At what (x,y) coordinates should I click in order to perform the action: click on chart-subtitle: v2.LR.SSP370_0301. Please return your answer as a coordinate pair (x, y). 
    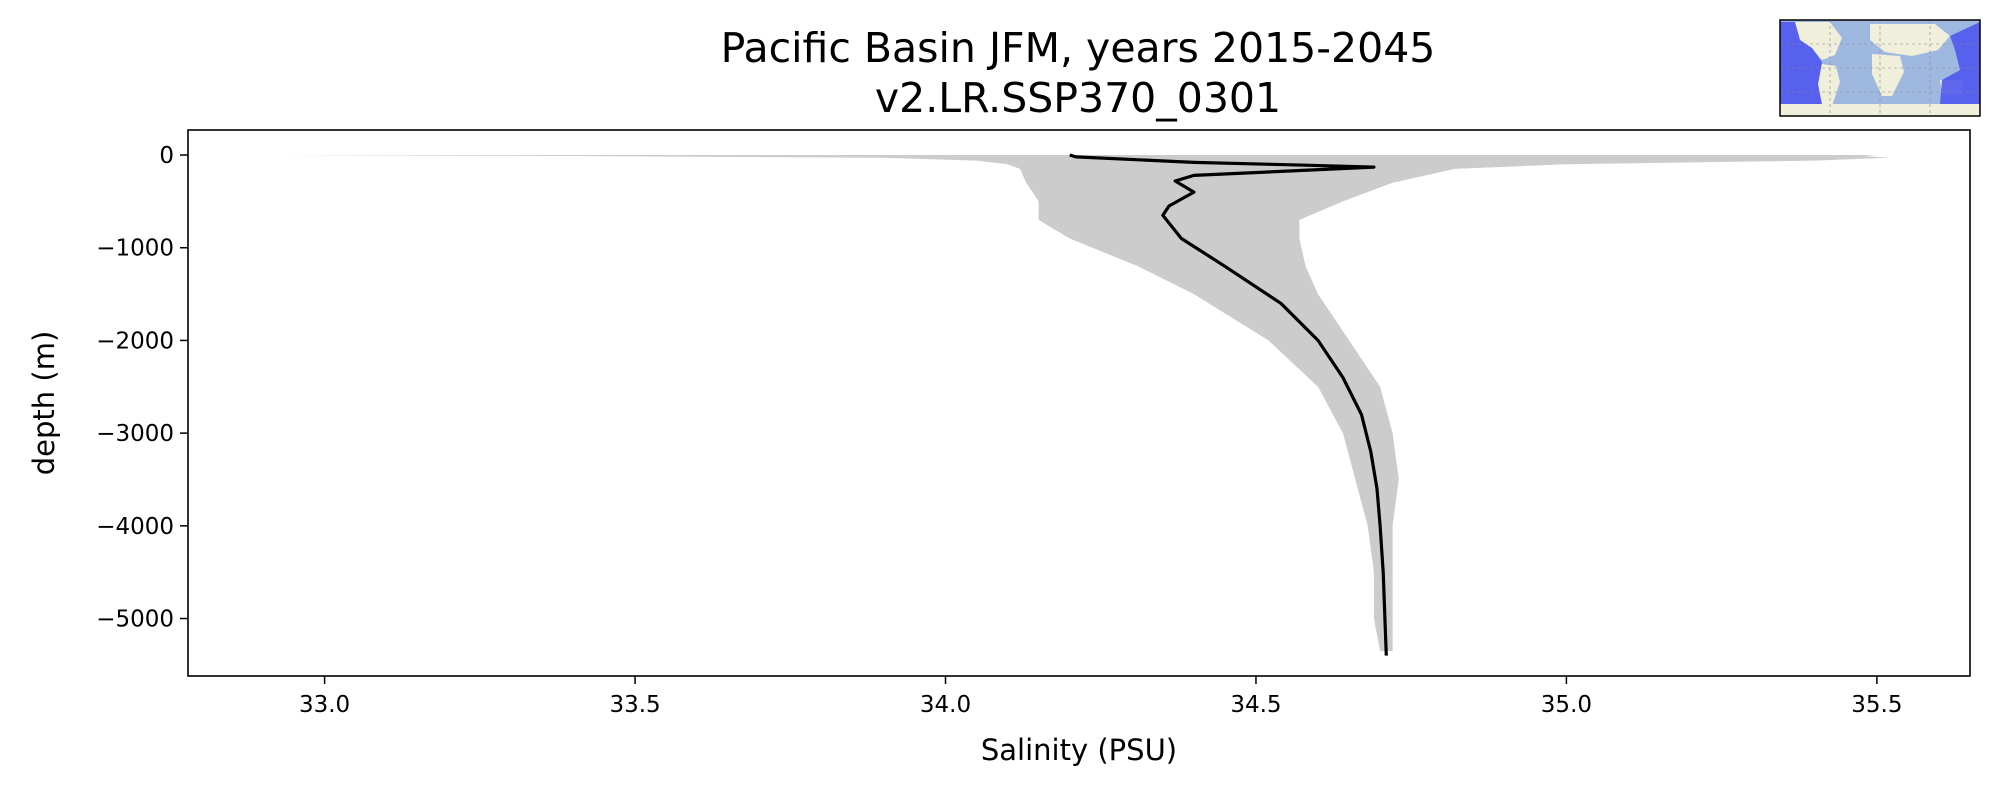
    Looking at the image, I should click on (1078, 98).